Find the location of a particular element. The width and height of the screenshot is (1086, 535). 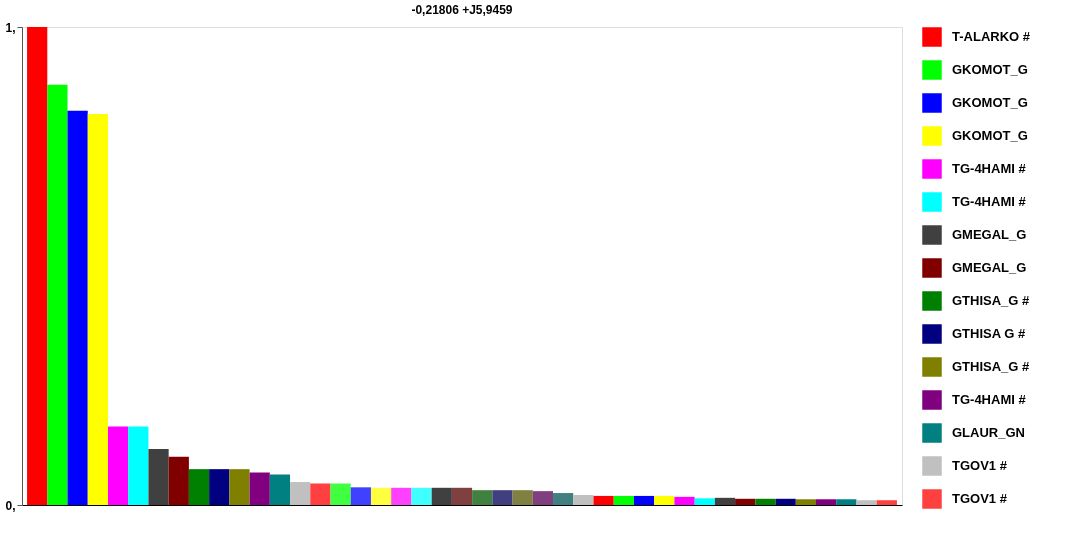

legend-label: GLAUR_GN is located at coordinates (988, 432).